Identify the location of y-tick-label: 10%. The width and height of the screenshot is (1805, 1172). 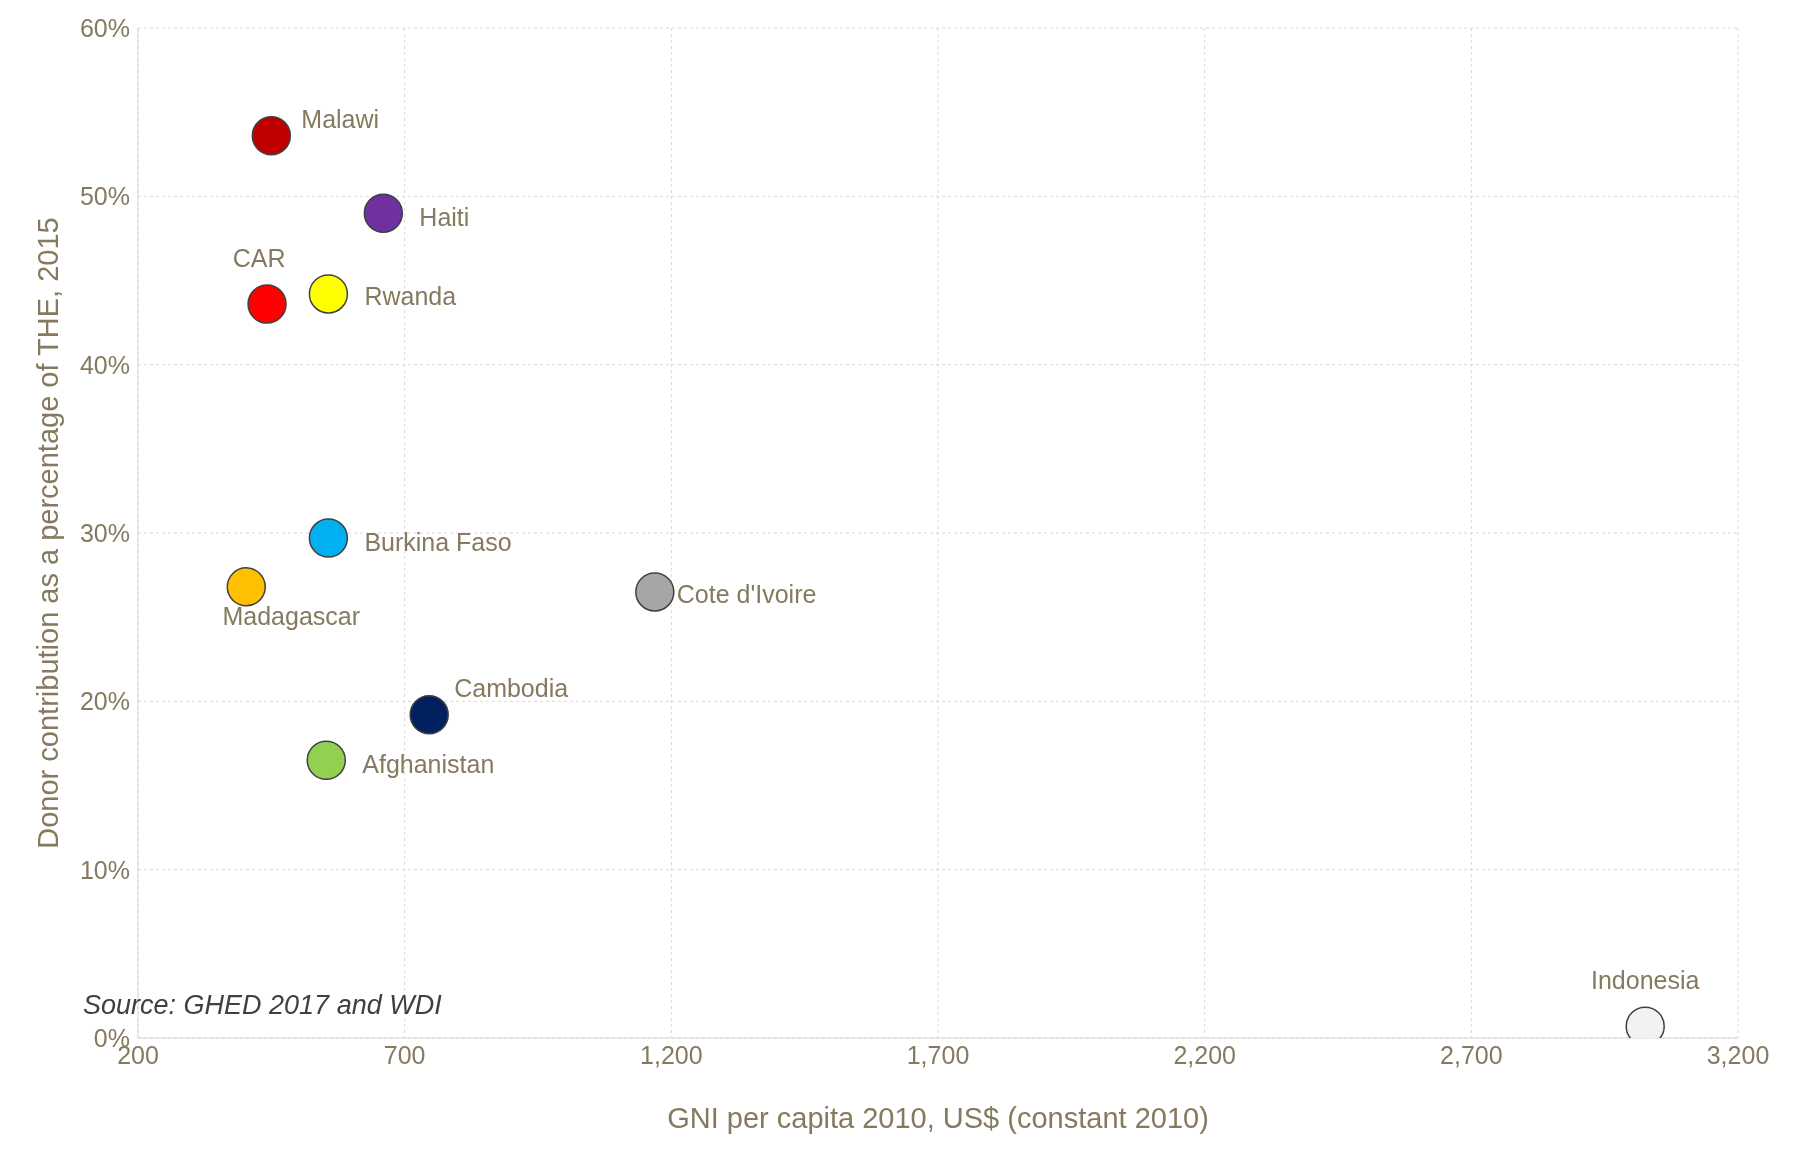
(104, 869).